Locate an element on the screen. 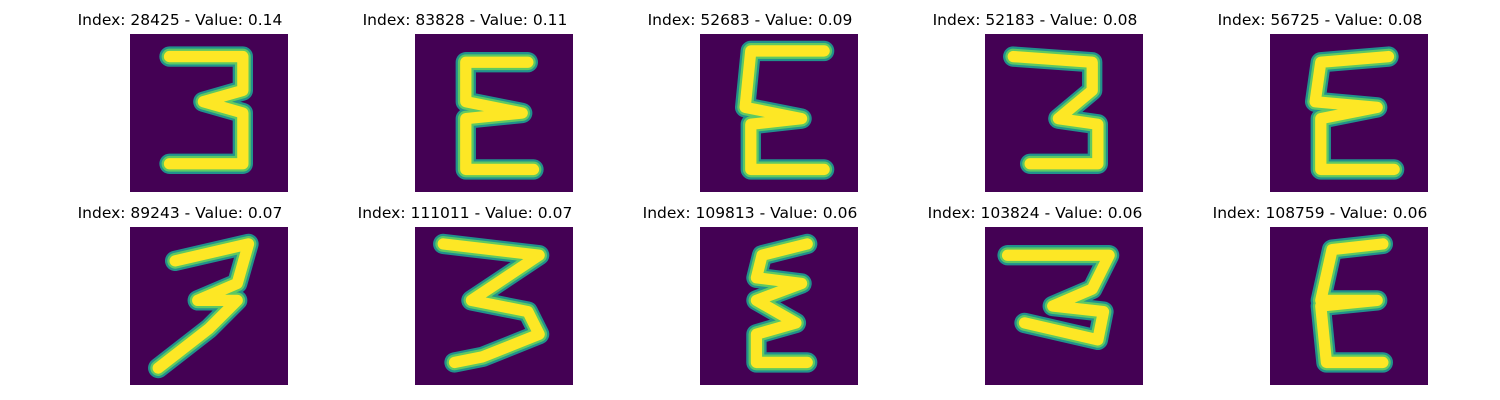 This screenshot has width=1500, height=400. panel-title: Index: 111011 - Value: 0.07 is located at coordinates (465, 213).